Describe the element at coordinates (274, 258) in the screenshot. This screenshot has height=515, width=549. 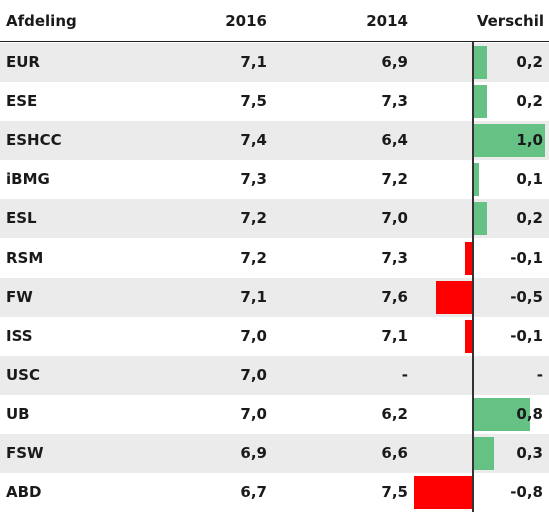
I see `table-row: RSM 7,2 7,3 -0,1` at that location.